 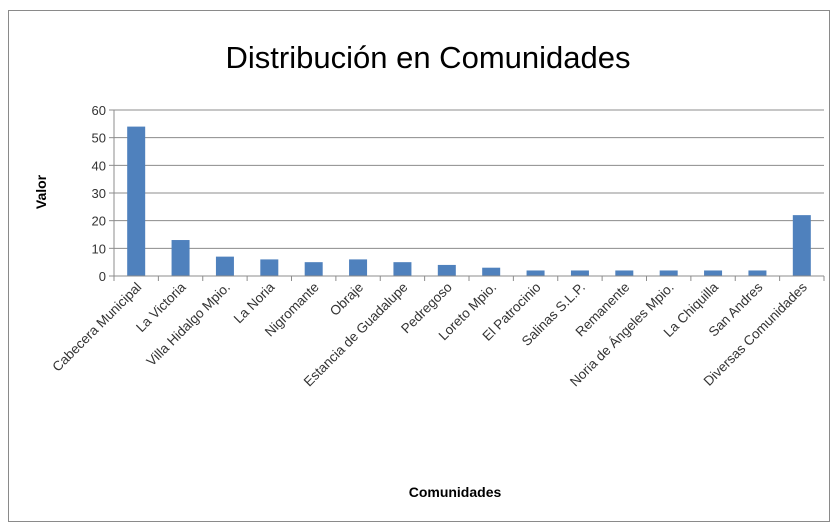 What do you see at coordinates (99, 110) in the screenshot?
I see `y-tick-label: 60` at bounding box center [99, 110].